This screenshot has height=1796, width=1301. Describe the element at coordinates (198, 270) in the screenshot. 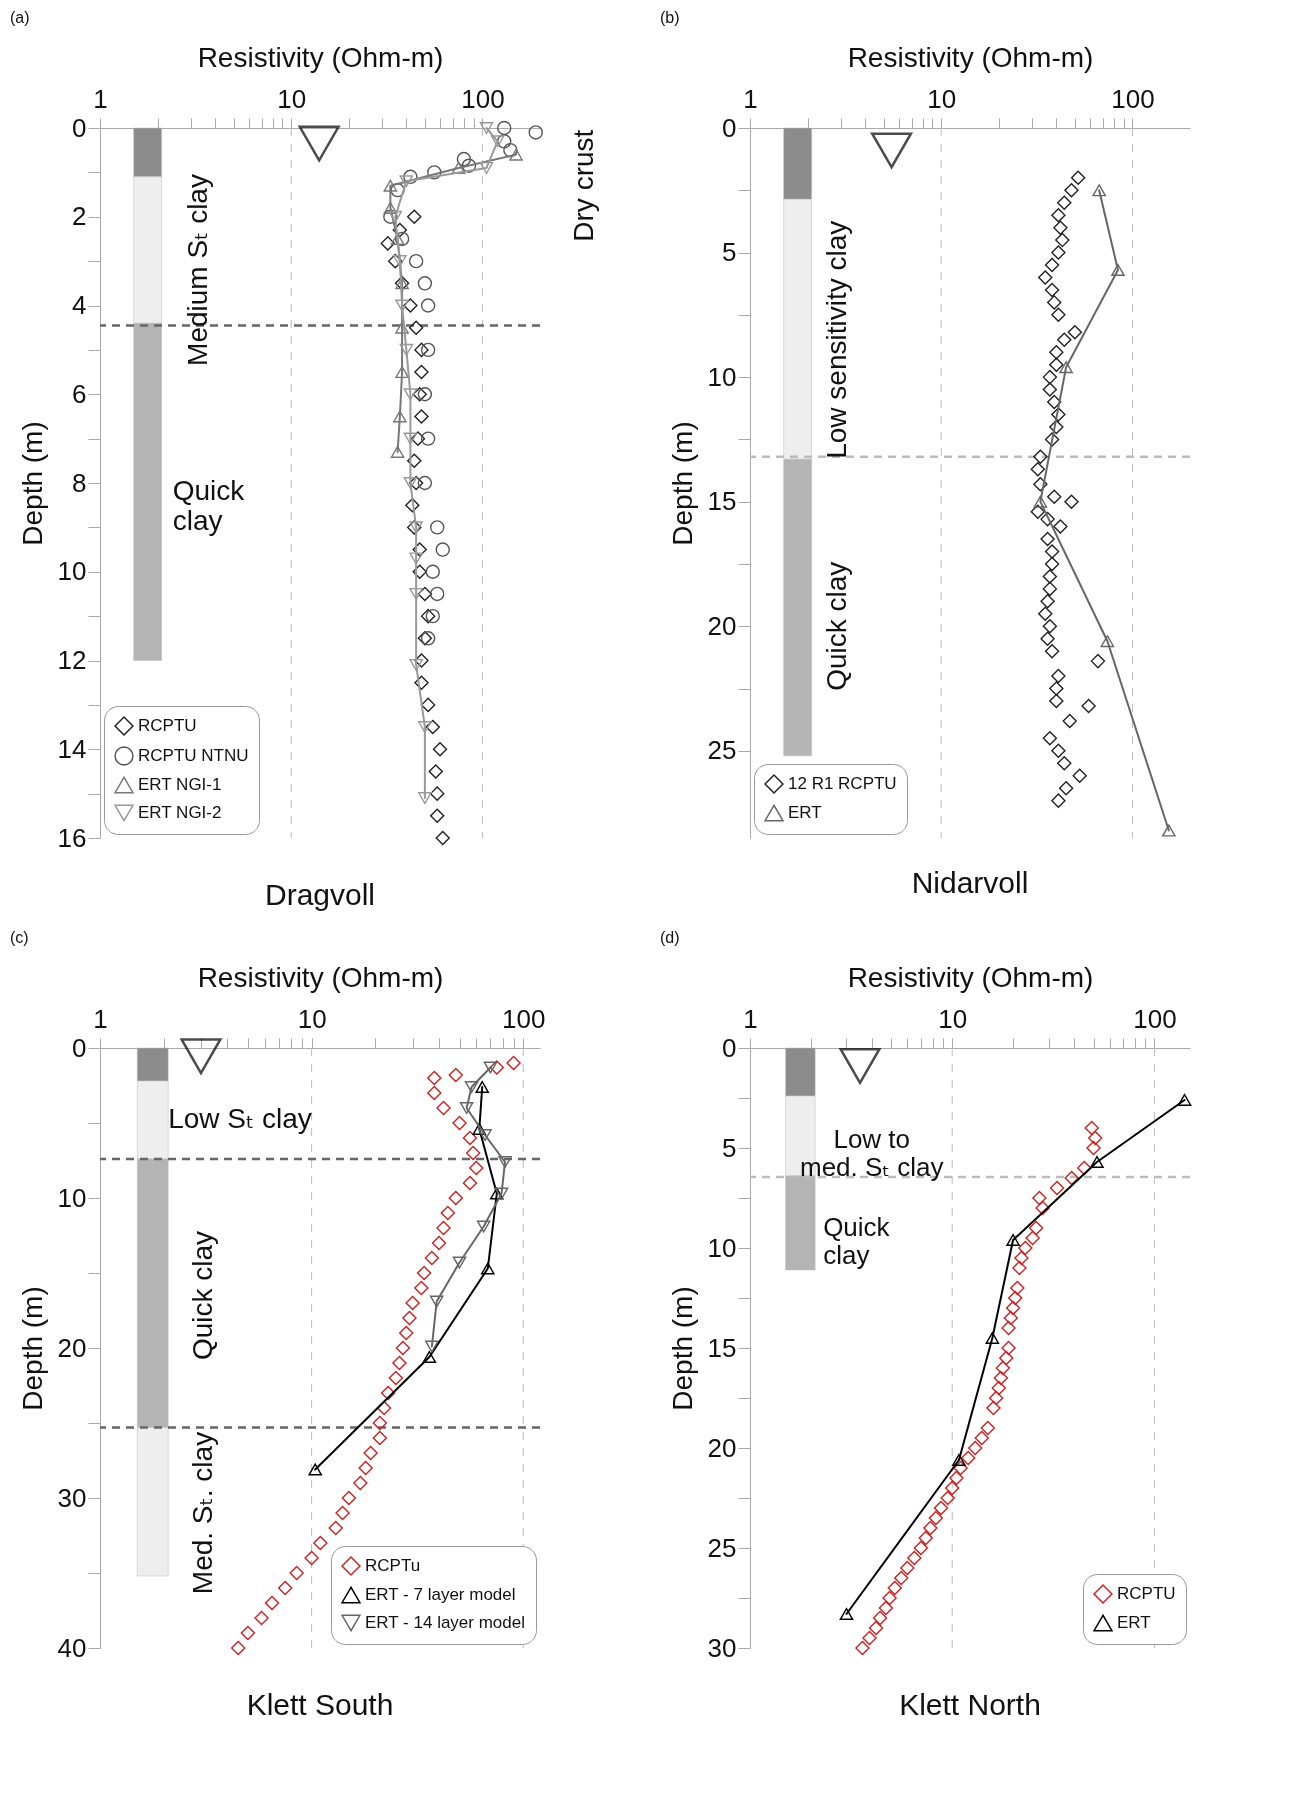

I see `annotation: Medium Sₜ clay` at that location.